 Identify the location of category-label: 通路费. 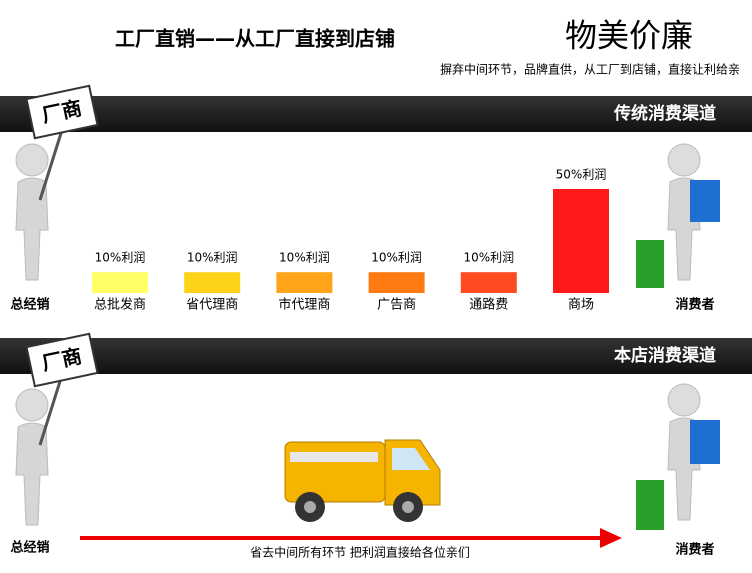
(488, 305).